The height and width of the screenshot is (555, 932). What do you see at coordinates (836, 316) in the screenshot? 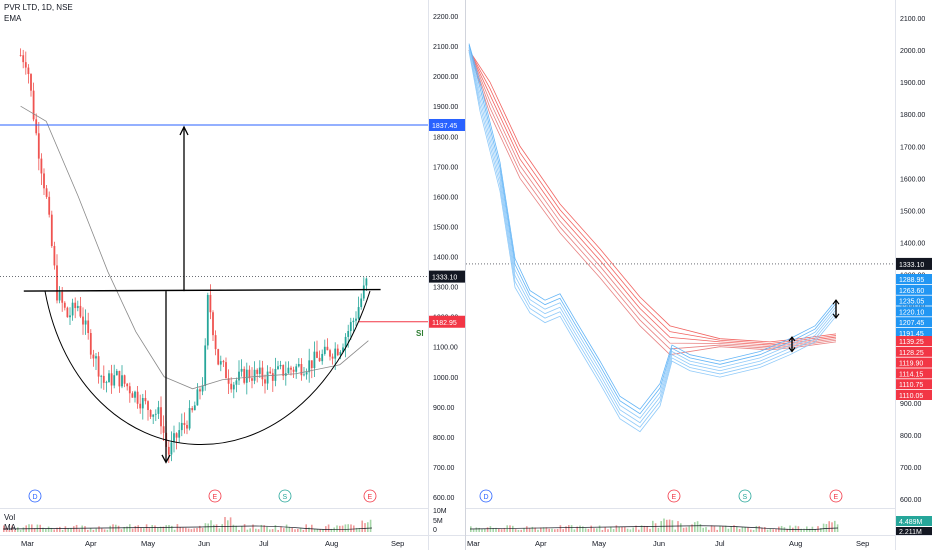
I see `gap-arrow-late-head-bottom` at bounding box center [836, 316].